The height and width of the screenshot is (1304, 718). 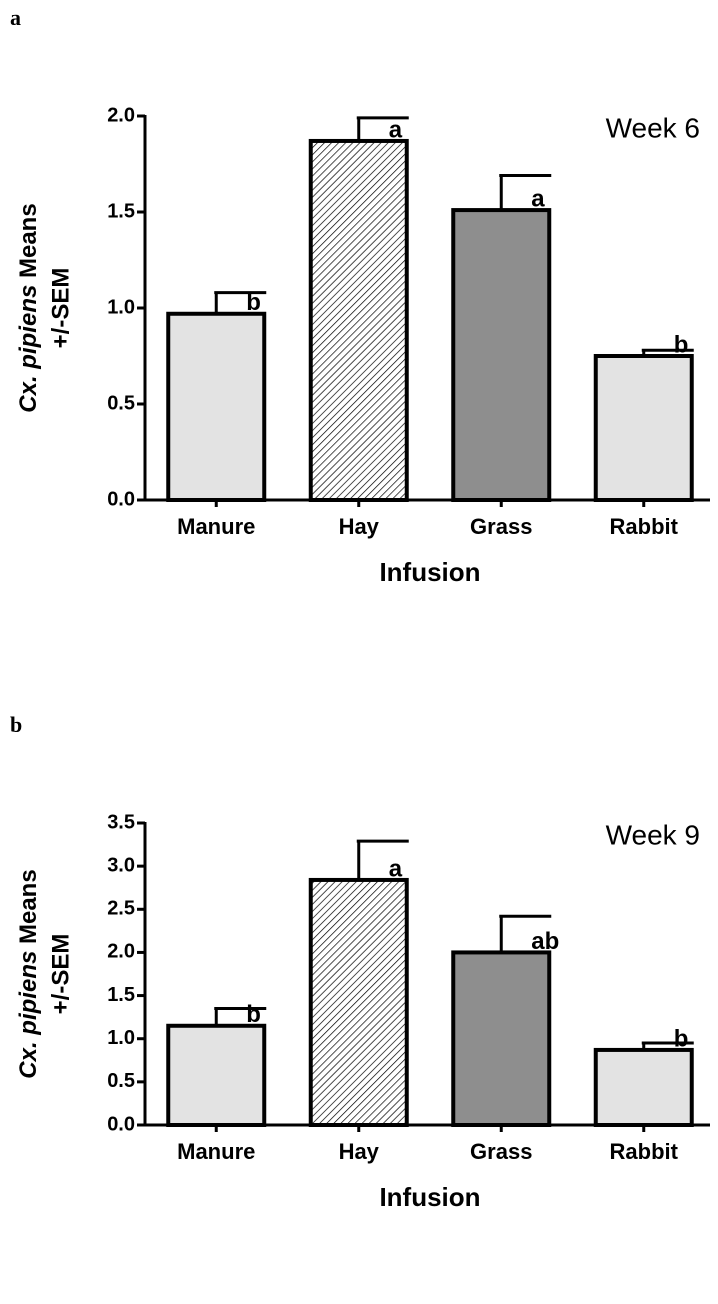 What do you see at coordinates (653, 127) in the screenshot?
I see `annotation: Week 6` at bounding box center [653, 127].